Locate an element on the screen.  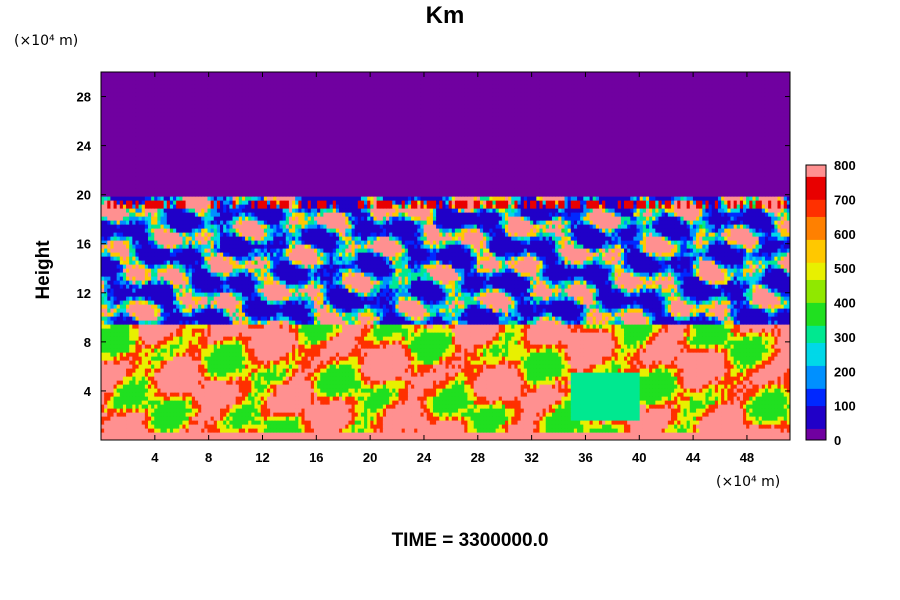
x-tick-label: 44 is located at coordinates (693, 457).